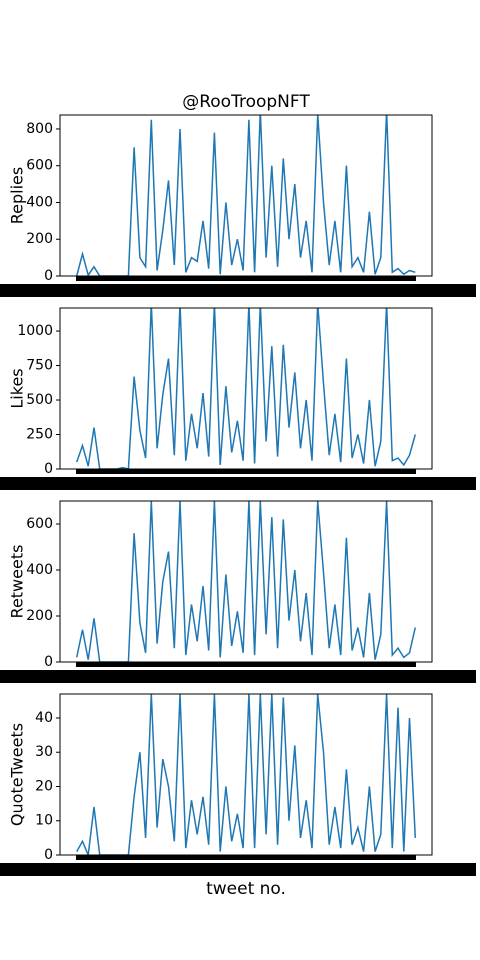 The image size is (480, 960). I want to click on y-axis-label: QuoteTweets, so click(17, 774).